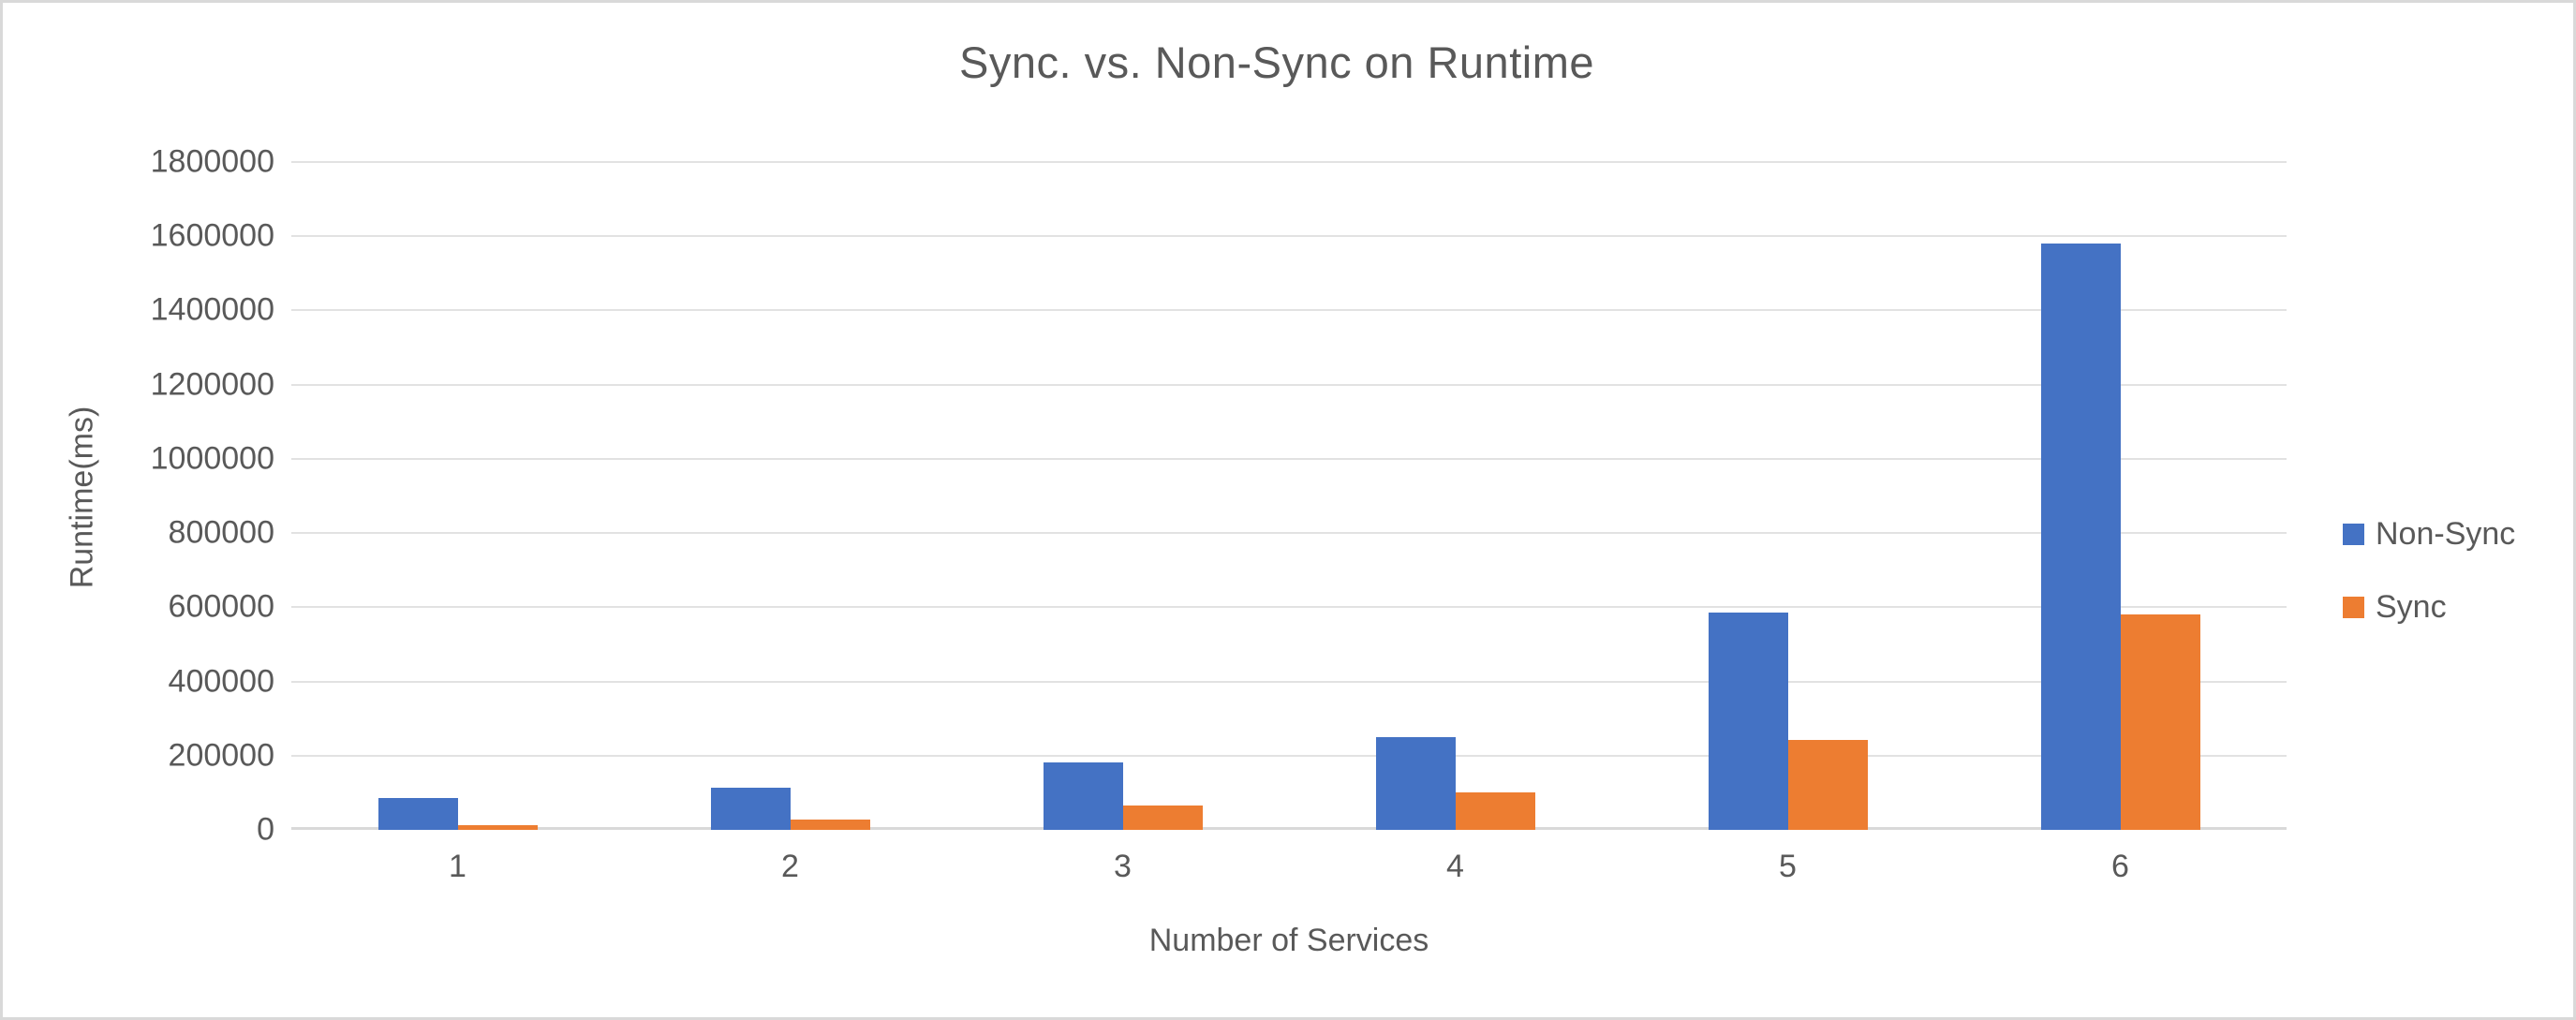 The image size is (2576, 1020). I want to click on y-tick-label: 800000, so click(221, 532).